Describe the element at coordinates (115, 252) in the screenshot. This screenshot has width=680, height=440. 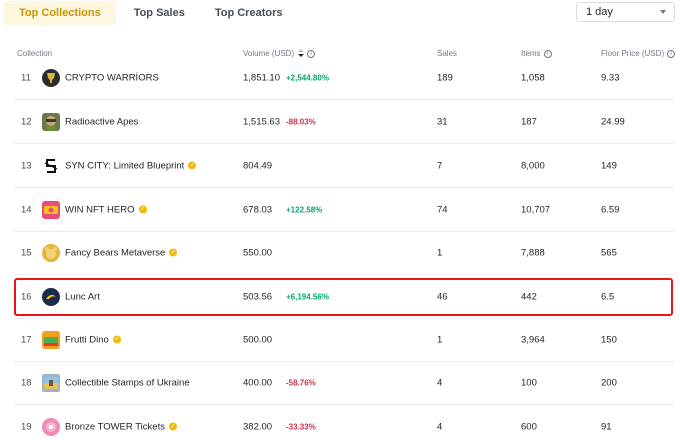
I see `collection-name-text: Fancy Bears Metaverse` at that location.